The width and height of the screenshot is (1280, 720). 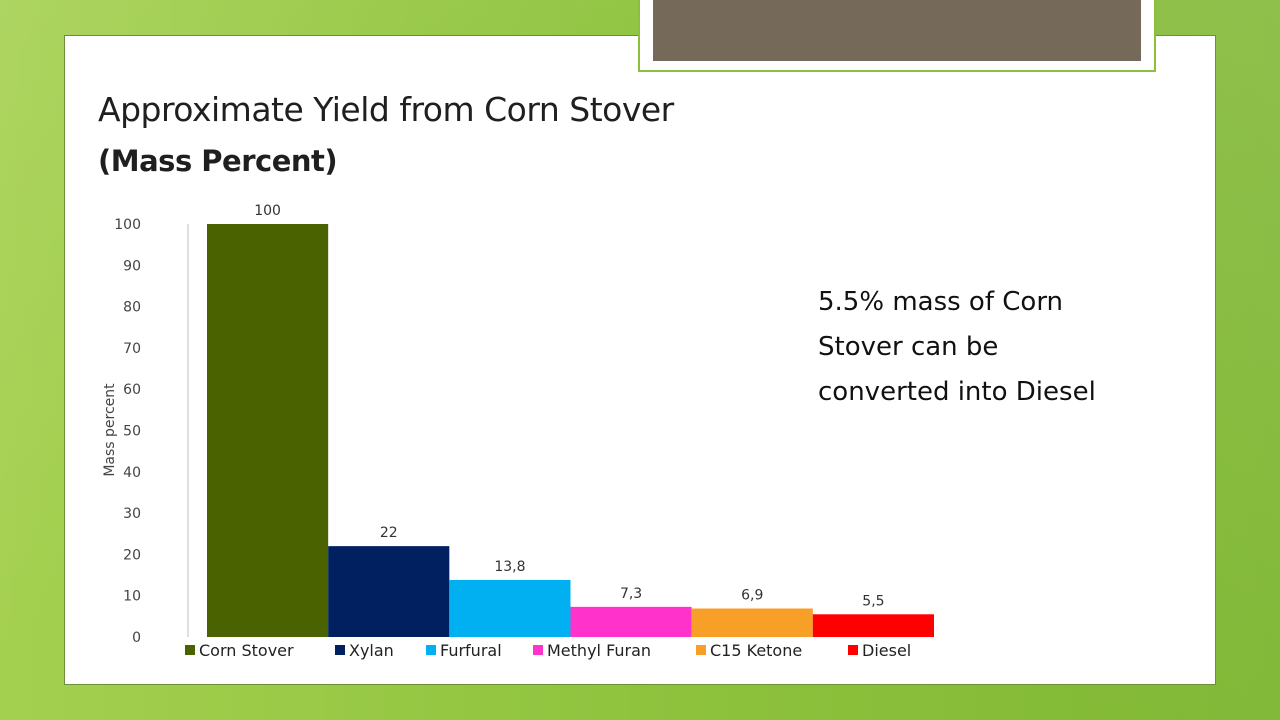 What do you see at coordinates (886, 650) in the screenshot?
I see `legend-label: Diesel` at bounding box center [886, 650].